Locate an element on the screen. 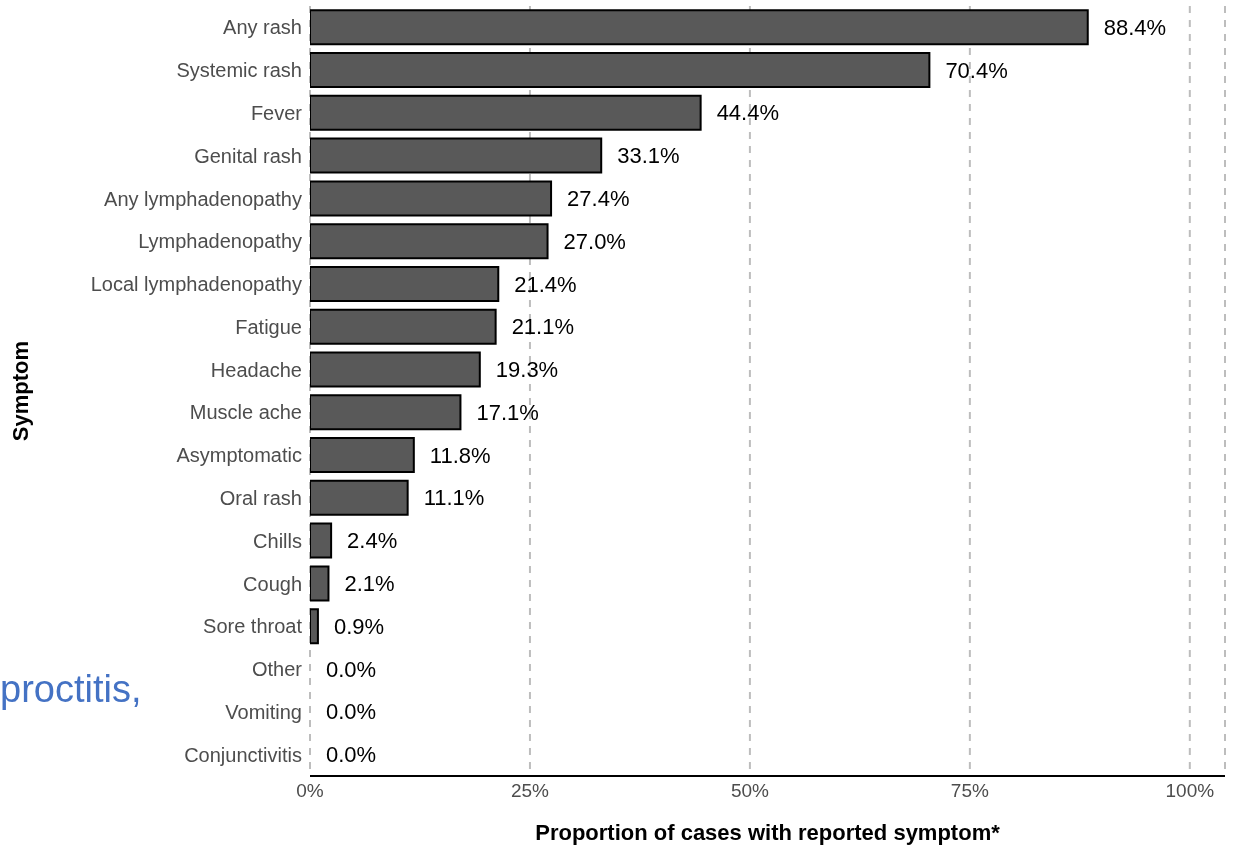 Image resolution: width=1240 pixels, height=852 pixels. data-label: 70.4% is located at coordinates (976, 70).